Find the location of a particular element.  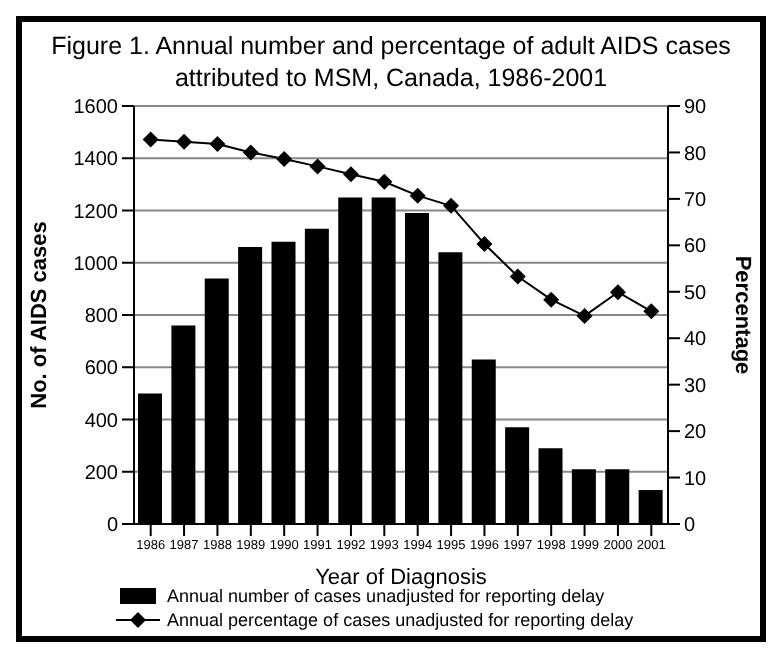

y-tick-label: 200 is located at coordinates (101, 473).